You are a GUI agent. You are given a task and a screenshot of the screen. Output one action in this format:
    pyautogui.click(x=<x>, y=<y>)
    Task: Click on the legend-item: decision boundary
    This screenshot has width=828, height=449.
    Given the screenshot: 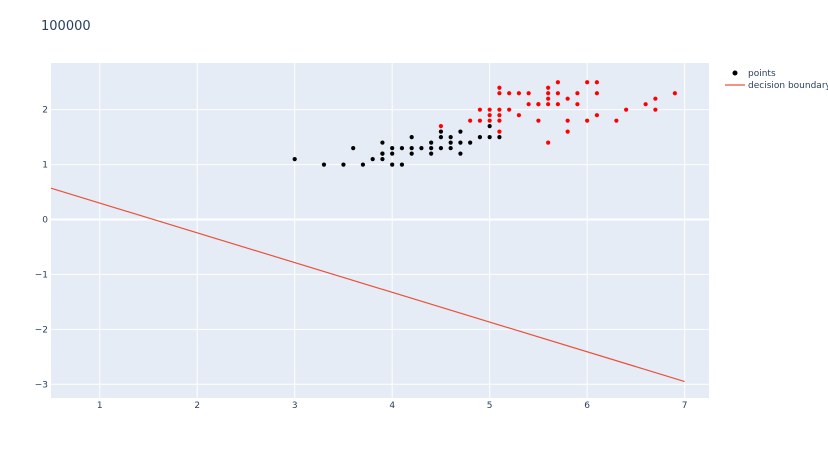 What is the action you would take?
    pyautogui.click(x=776, y=86)
    